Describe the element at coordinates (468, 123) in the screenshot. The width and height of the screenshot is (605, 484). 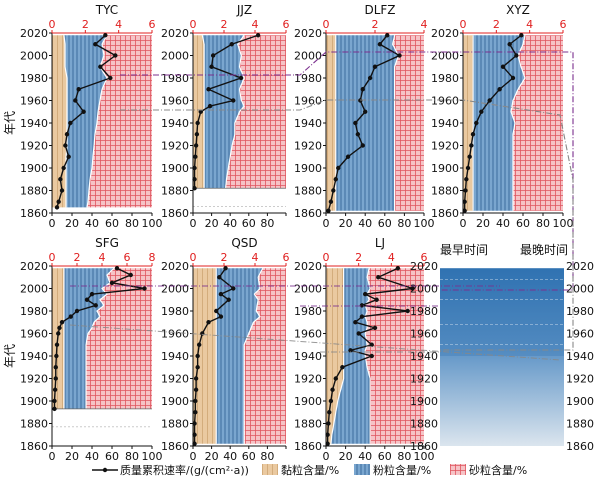
I see `clay-area` at that location.